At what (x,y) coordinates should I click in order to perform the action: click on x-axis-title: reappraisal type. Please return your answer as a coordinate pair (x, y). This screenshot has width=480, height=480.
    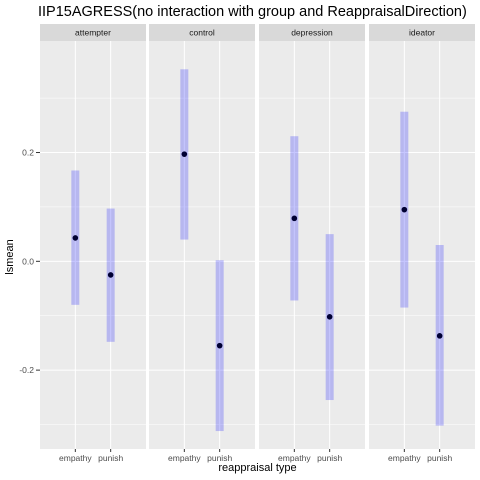
    Looking at the image, I should click on (257, 468).